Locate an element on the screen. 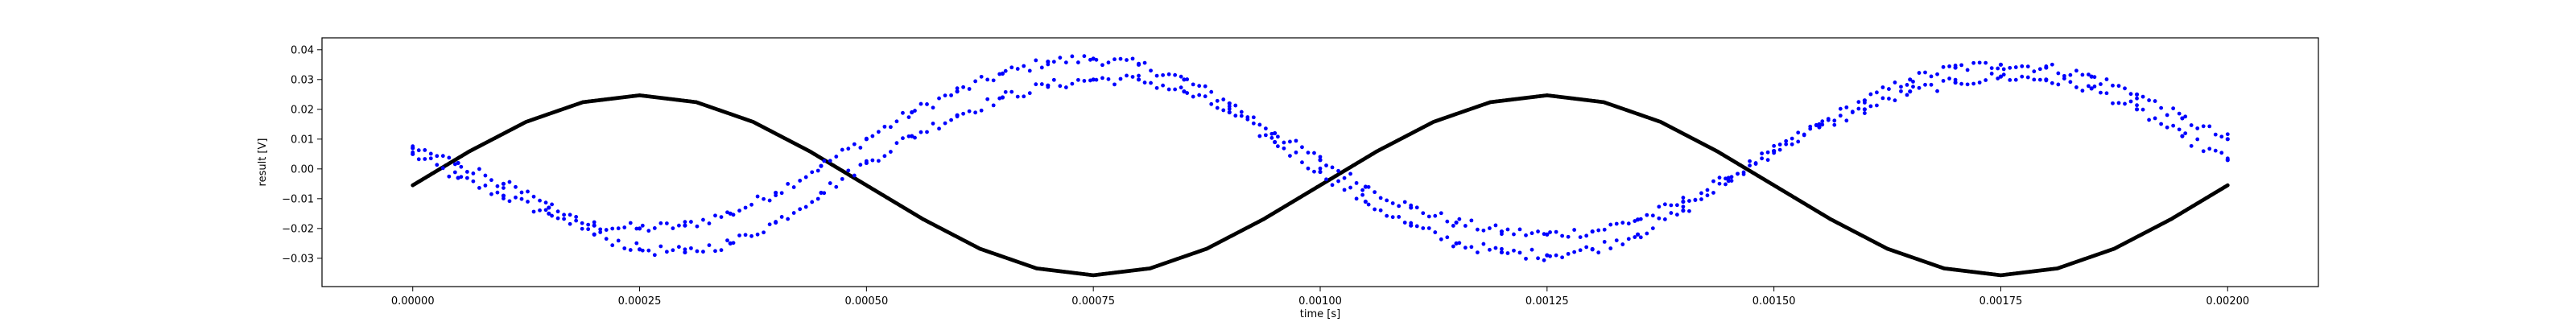 The height and width of the screenshot is (322, 2576). y-tick-label: 0.01 is located at coordinates (302, 140).